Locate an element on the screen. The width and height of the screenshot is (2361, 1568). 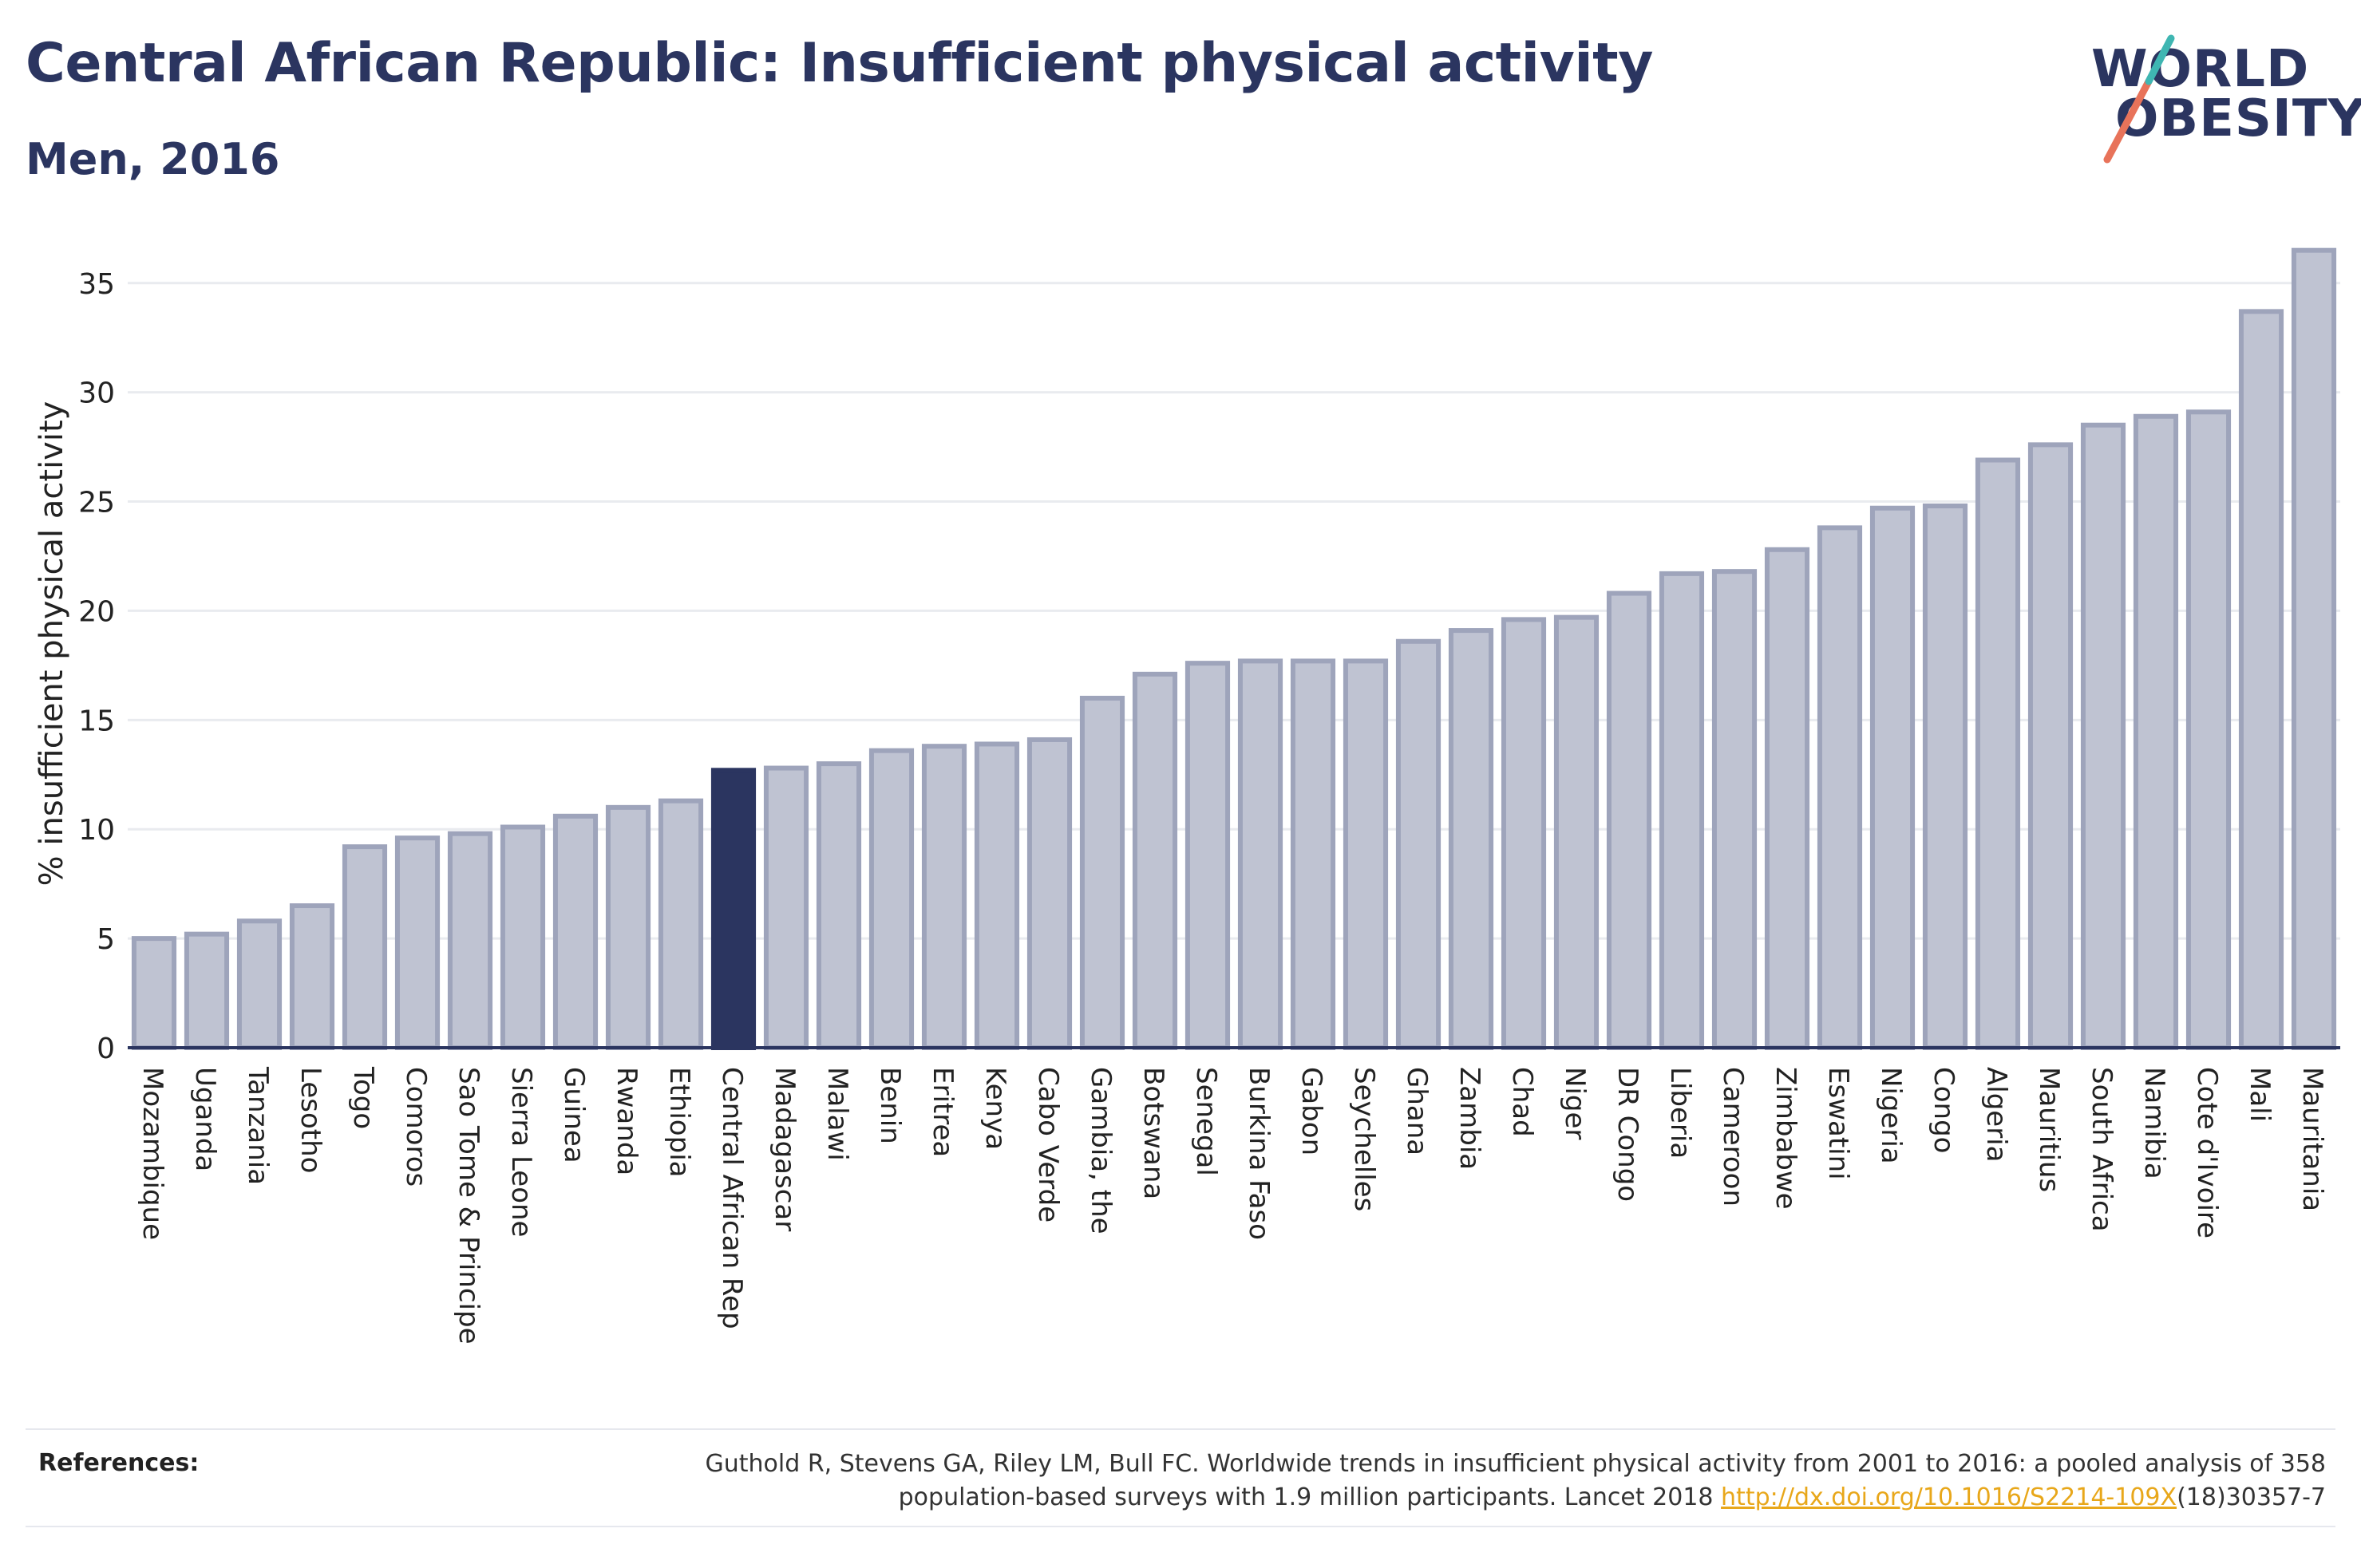
x-tick-label: Madagascar is located at coordinates (785, 1149).